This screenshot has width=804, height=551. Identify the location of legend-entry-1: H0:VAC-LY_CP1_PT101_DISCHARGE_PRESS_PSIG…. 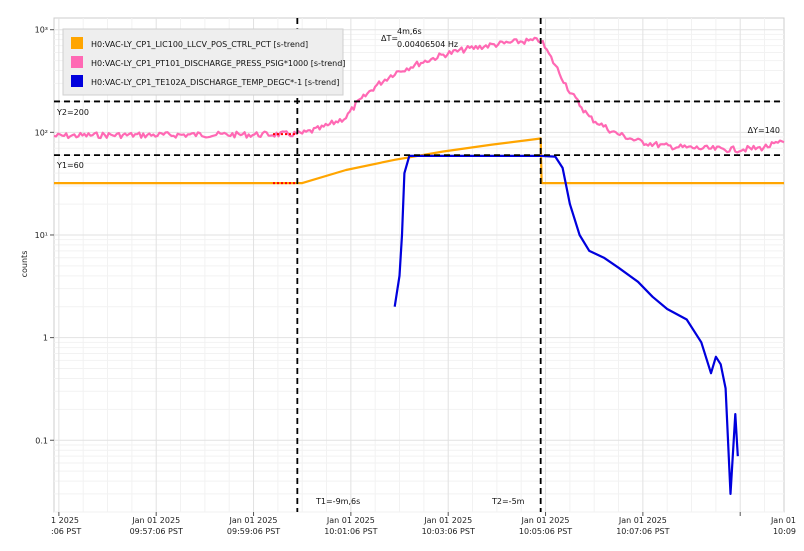
(218, 63).